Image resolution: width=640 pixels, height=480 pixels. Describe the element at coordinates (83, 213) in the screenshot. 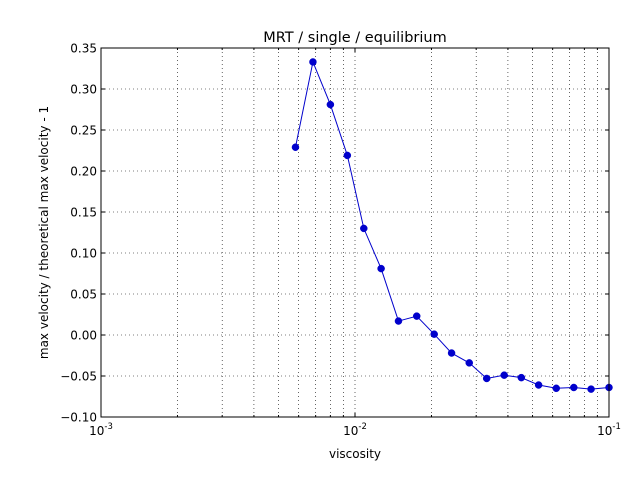

I see `y-tick-label: 0.15` at that location.